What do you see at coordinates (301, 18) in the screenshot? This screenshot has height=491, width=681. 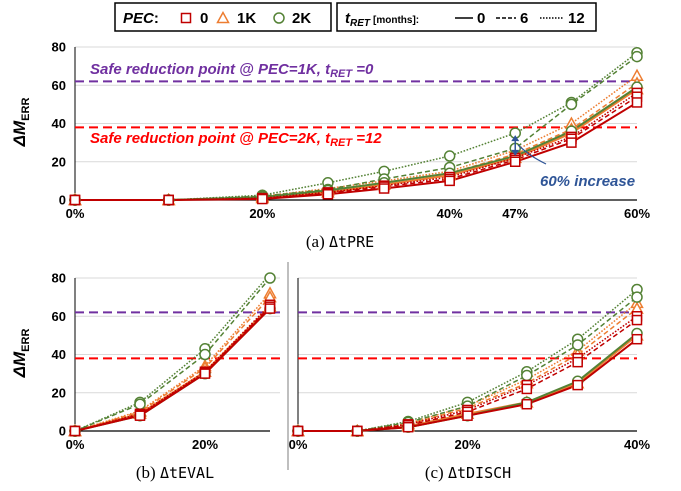 I see `legend-pec-2k-label: 2K` at bounding box center [301, 18].